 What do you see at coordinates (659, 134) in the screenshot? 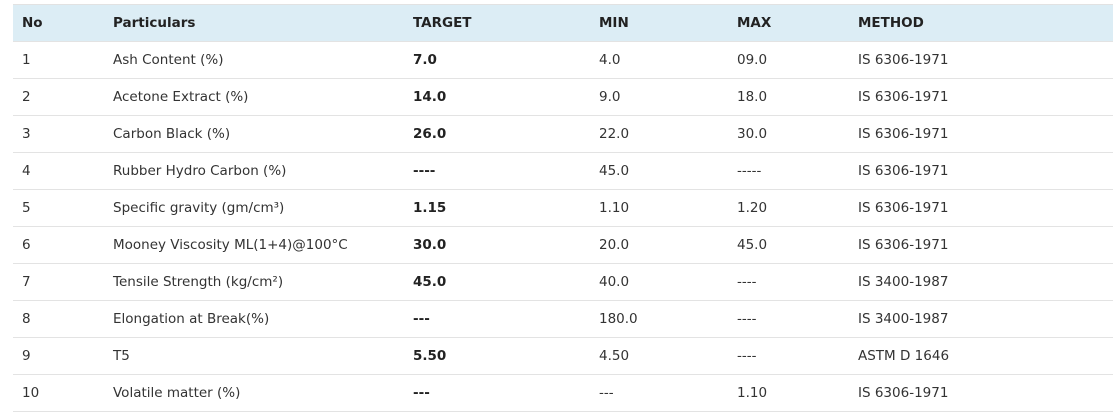
I see `table-cell: 22.0` at bounding box center [659, 134].